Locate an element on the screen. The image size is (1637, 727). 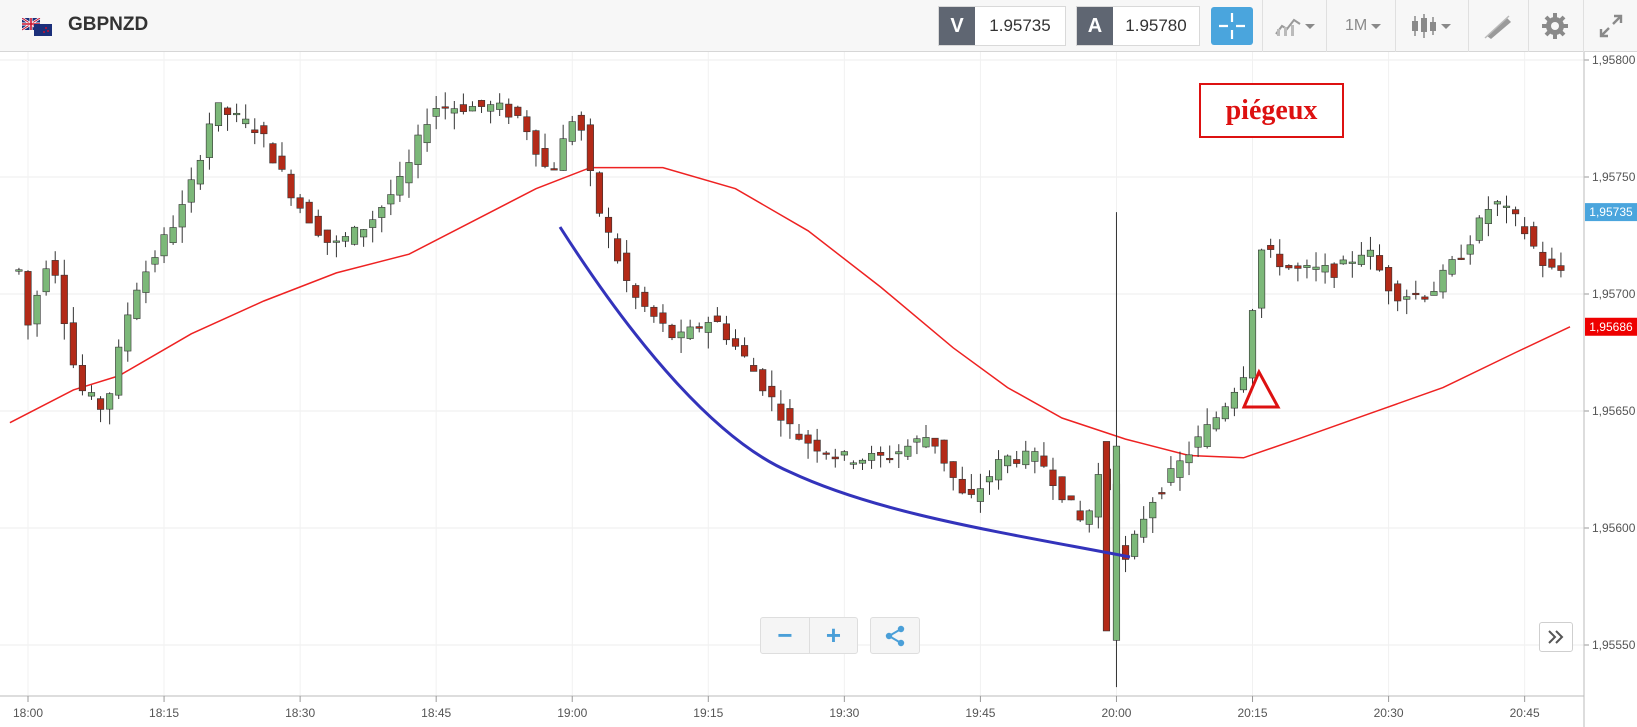
fullscreen-button is located at coordinates (1611, 26).